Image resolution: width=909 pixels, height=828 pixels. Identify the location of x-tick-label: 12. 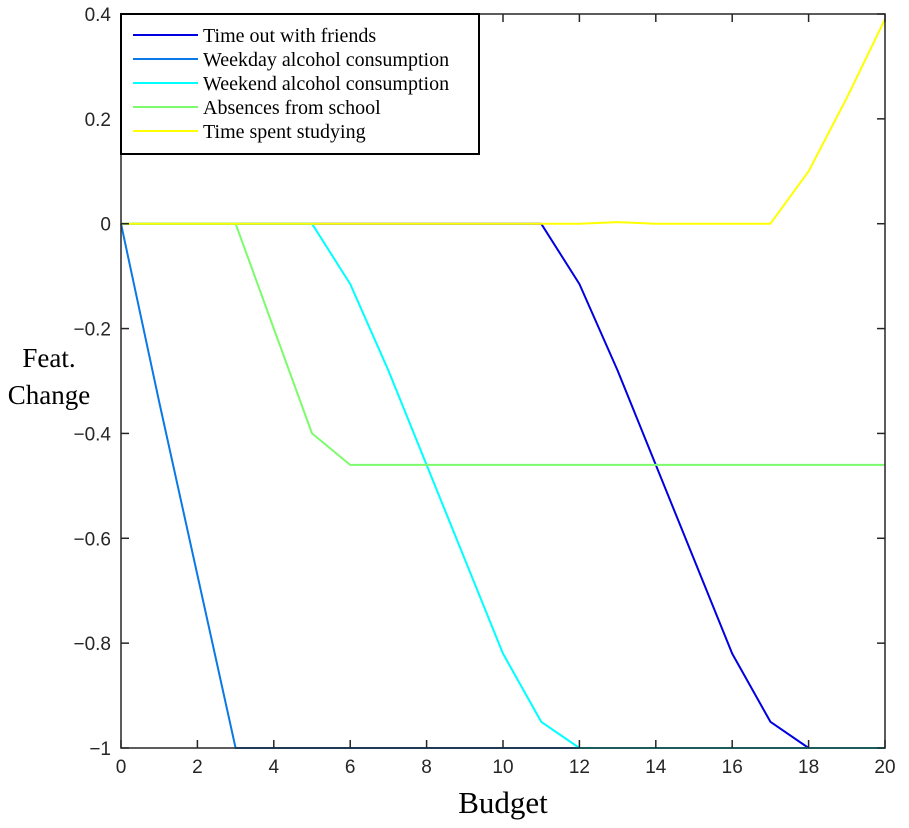
(579, 767).